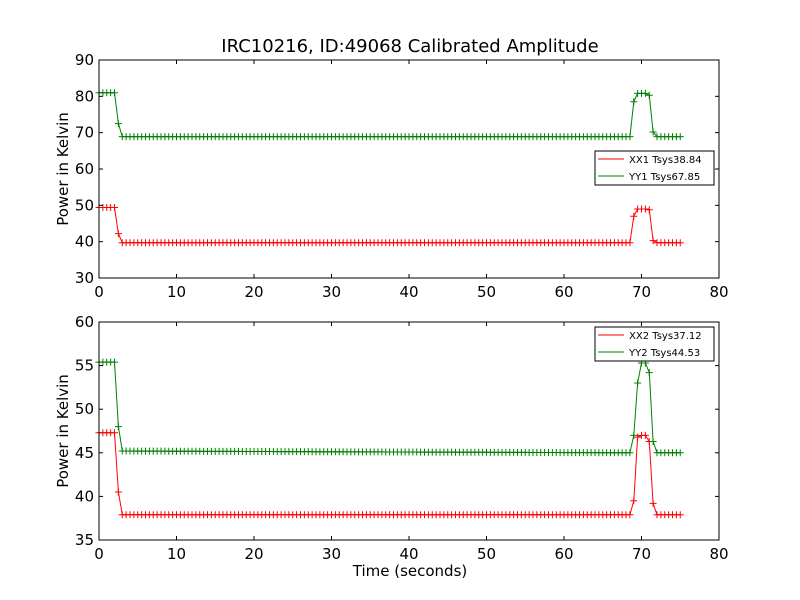 This screenshot has width=800, height=600. I want to click on y-tick-label: 70, so click(84, 133).